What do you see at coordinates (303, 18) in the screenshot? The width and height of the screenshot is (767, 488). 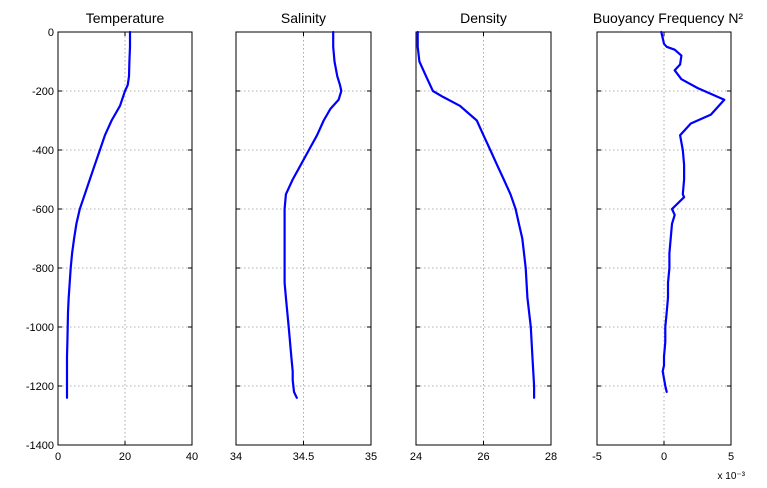 I see `panel-title: Salinity` at bounding box center [303, 18].